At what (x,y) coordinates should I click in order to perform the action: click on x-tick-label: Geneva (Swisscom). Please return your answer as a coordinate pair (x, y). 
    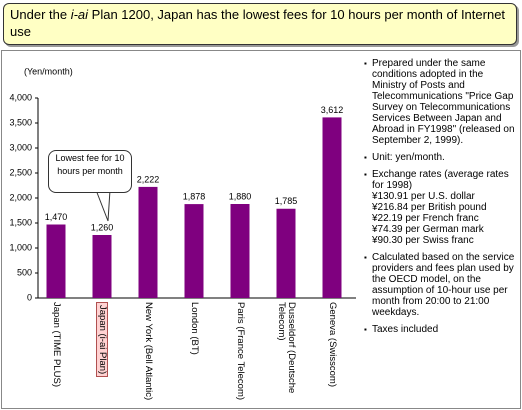
    Looking at the image, I should click on (332, 344).